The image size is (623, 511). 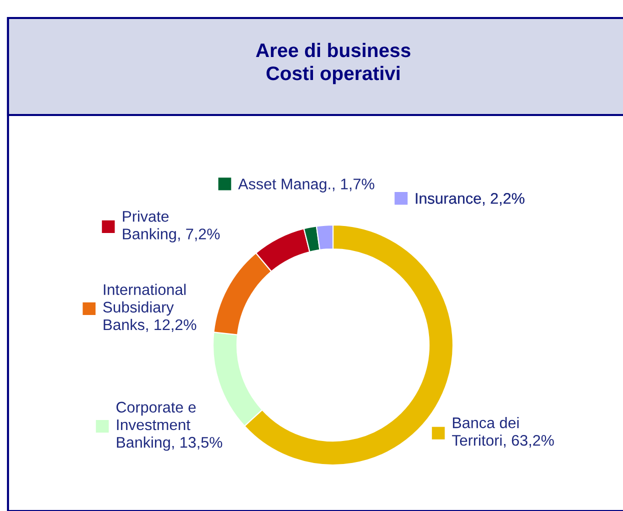 I want to click on legend-label: Private Banking, 7,2%, so click(x=171, y=226).